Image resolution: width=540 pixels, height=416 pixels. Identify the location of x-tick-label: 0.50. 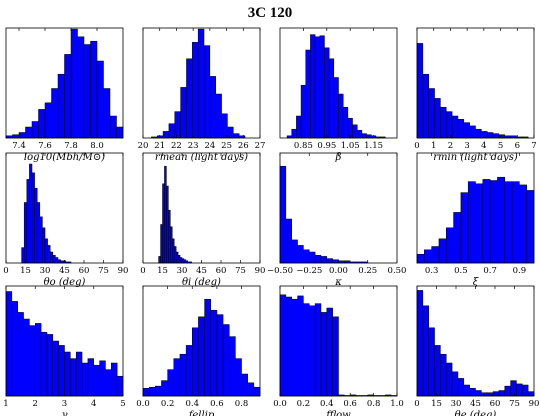
(397, 271).